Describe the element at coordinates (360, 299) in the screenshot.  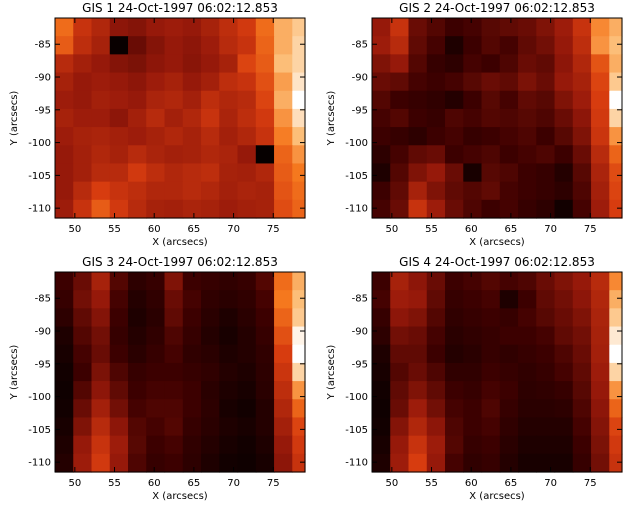
I see `y-tick-label: -85` at that location.